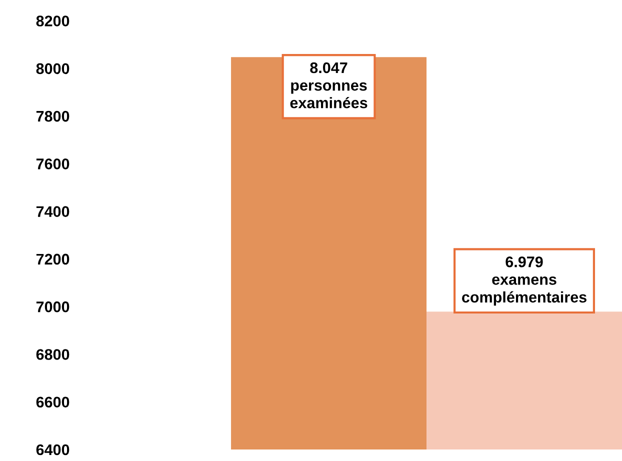 The image size is (622, 461). What do you see at coordinates (53, 68) in the screenshot?
I see `y-tick-label: 8000` at bounding box center [53, 68].